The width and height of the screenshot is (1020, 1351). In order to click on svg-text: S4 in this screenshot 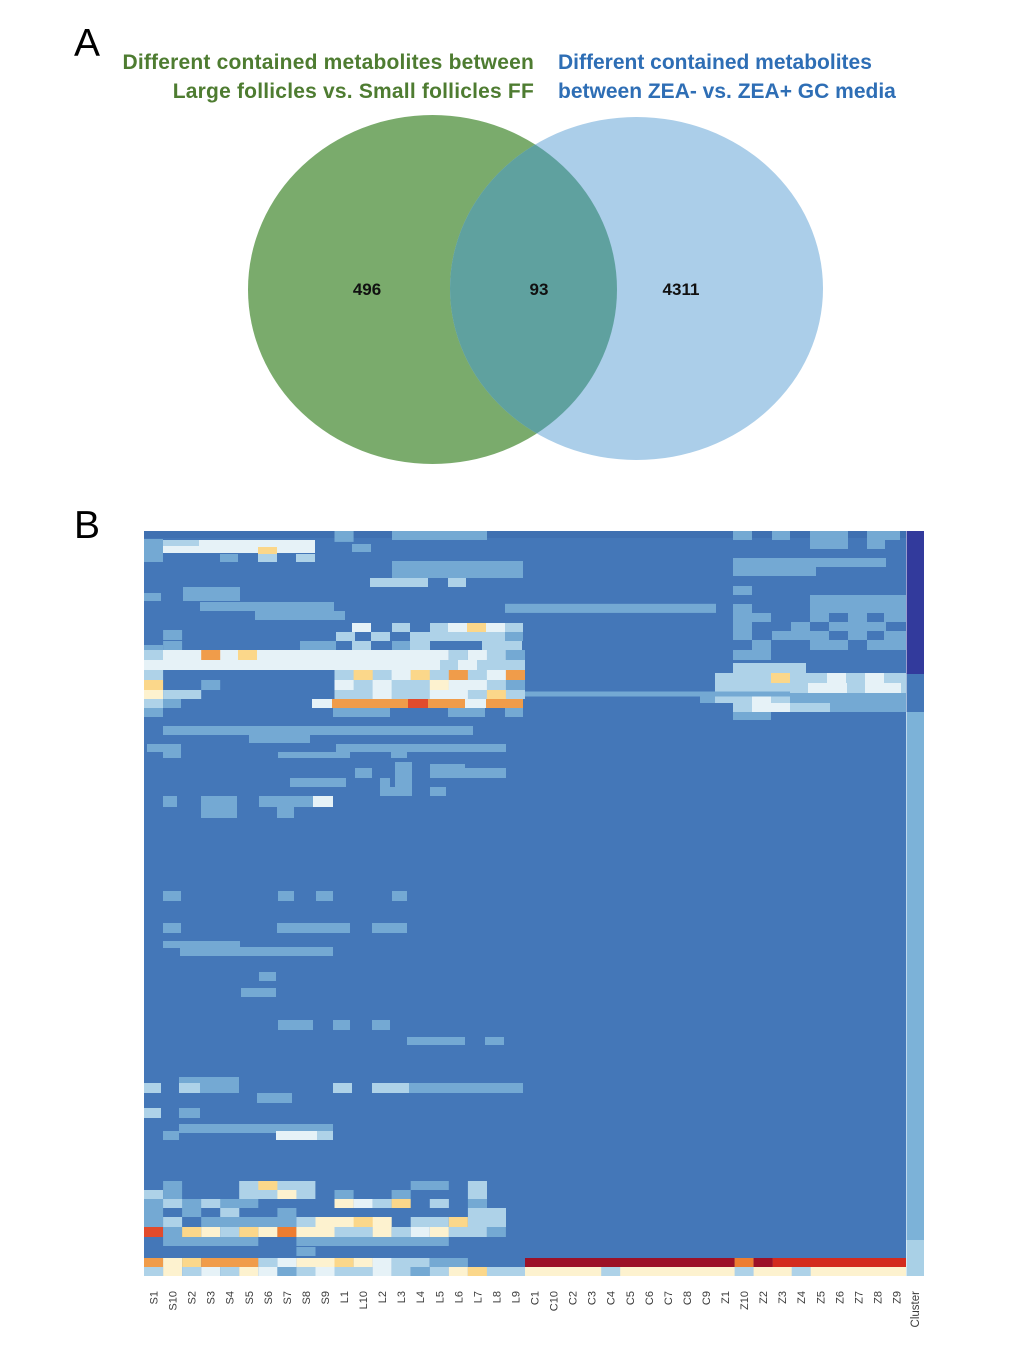, I will do `click(231, 1297)`.